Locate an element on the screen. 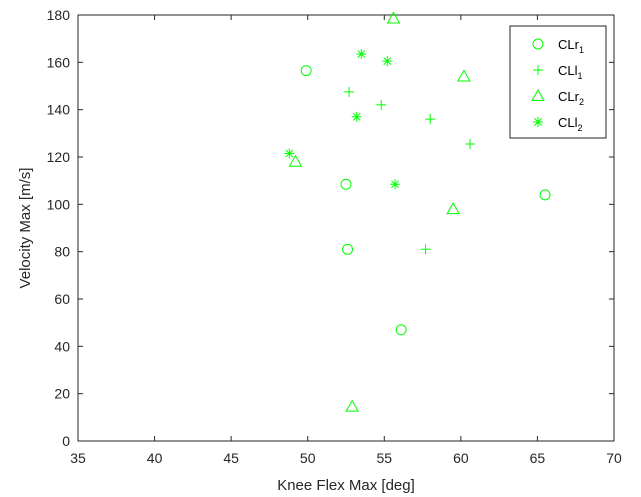  x-tick-label: 40 is located at coordinates (155, 458).